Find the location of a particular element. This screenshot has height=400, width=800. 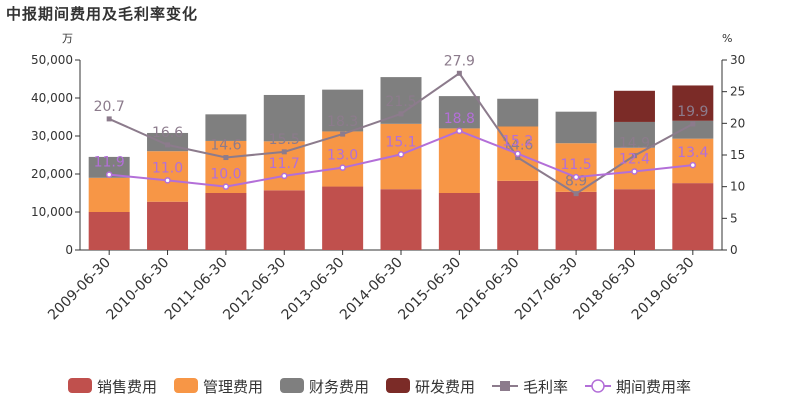

y-tick-label-right: 5 is located at coordinates (734, 218).